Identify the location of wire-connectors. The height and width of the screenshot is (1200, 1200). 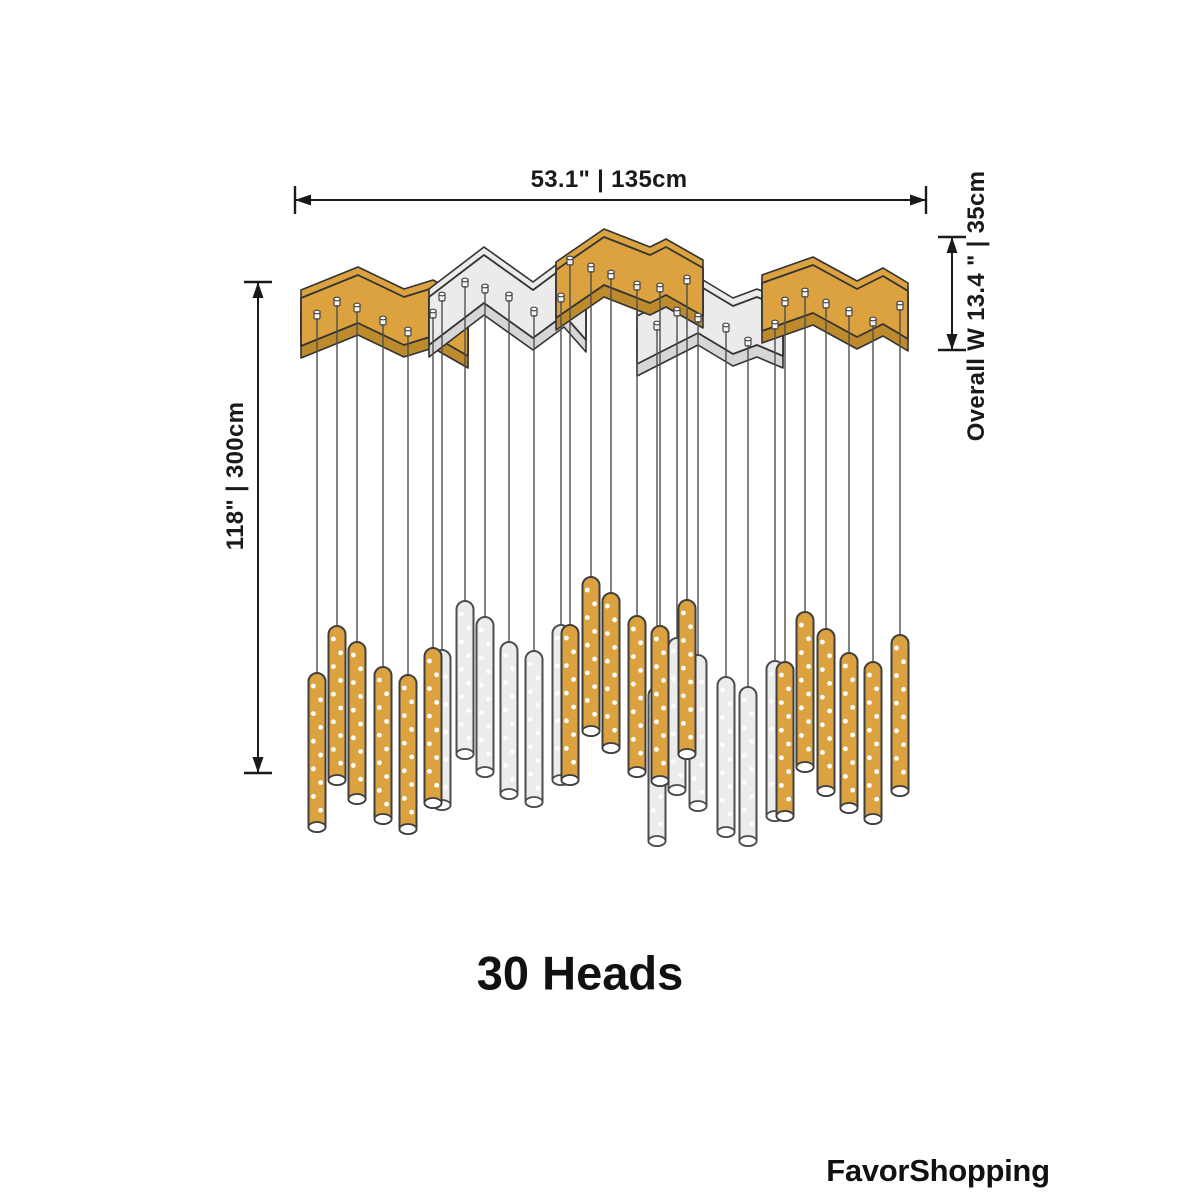
(608, 301).